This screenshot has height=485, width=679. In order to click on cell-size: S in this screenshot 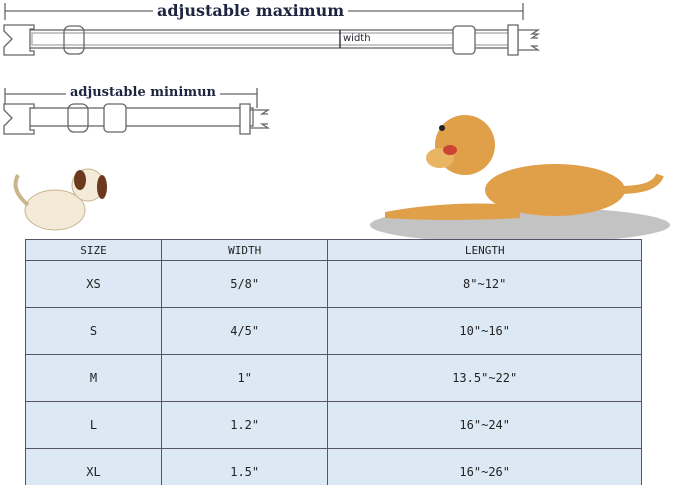, I will do `click(93, 331)`.